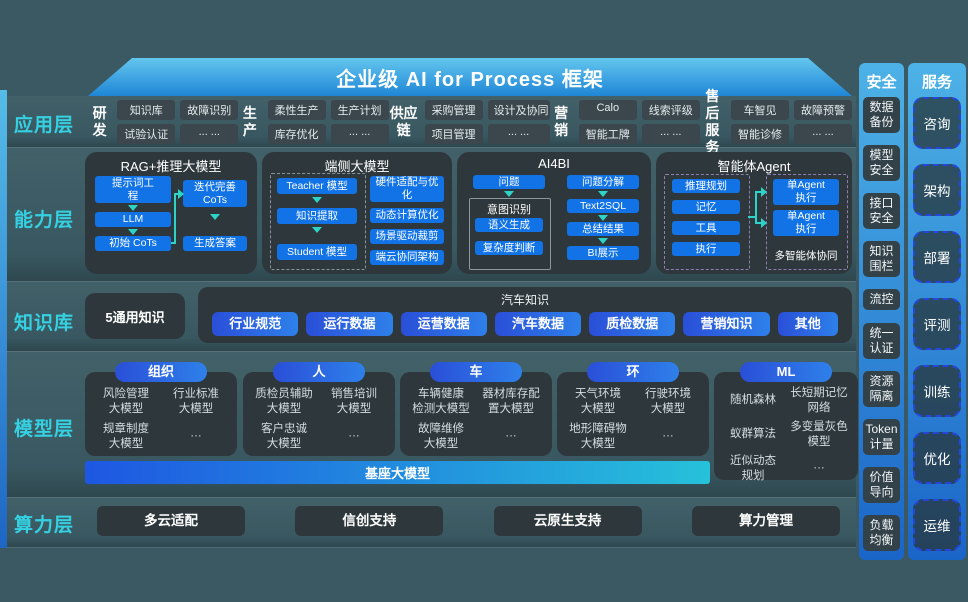 This screenshot has height=602, width=968. Describe the element at coordinates (318, 221) in the screenshot. I see `distill-group-border` at that location.